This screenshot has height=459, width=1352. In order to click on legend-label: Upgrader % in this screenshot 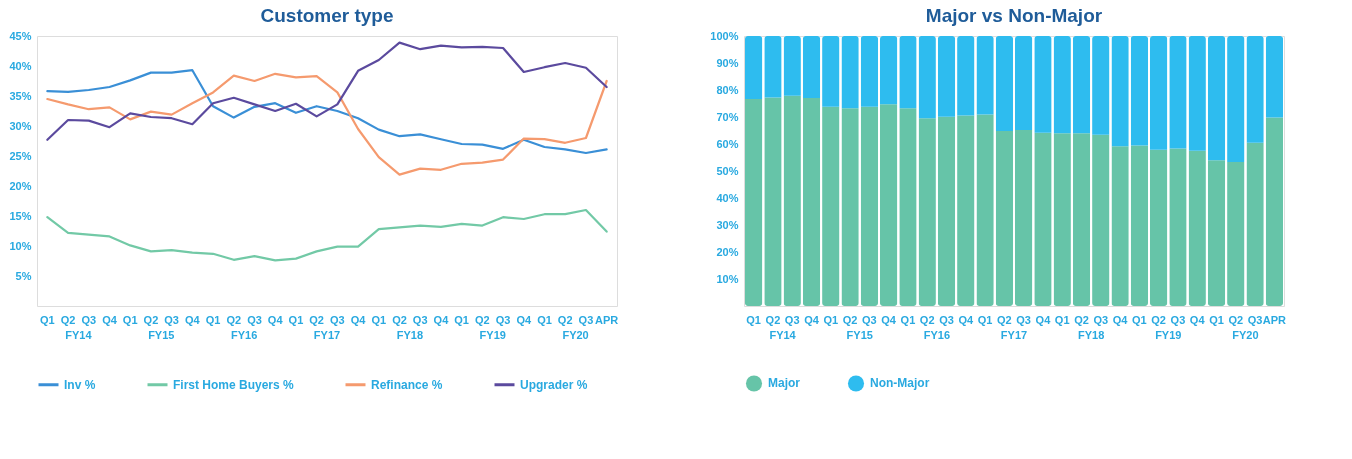, I will do `click(554, 384)`.